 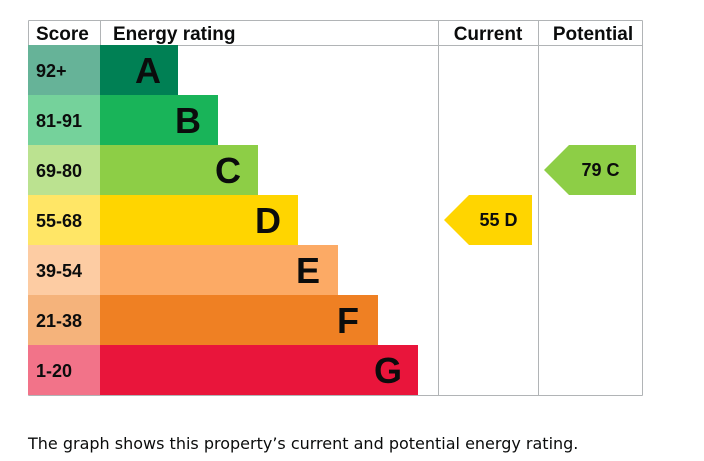 I want to click on score-cell-a, so click(x=64, y=70).